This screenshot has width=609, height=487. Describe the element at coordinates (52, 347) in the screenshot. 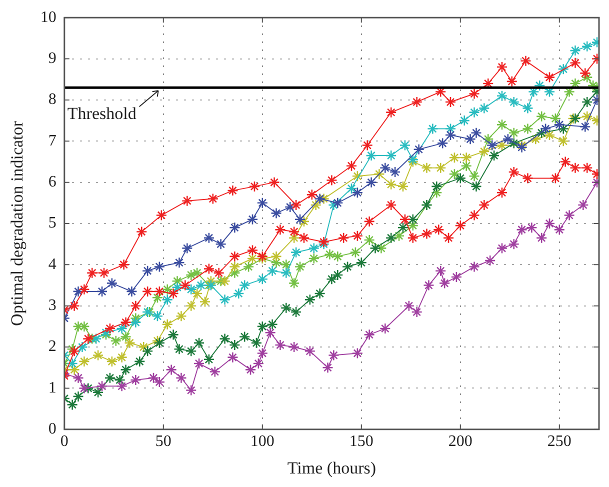

I see `y-tick-label: 2` at that location.